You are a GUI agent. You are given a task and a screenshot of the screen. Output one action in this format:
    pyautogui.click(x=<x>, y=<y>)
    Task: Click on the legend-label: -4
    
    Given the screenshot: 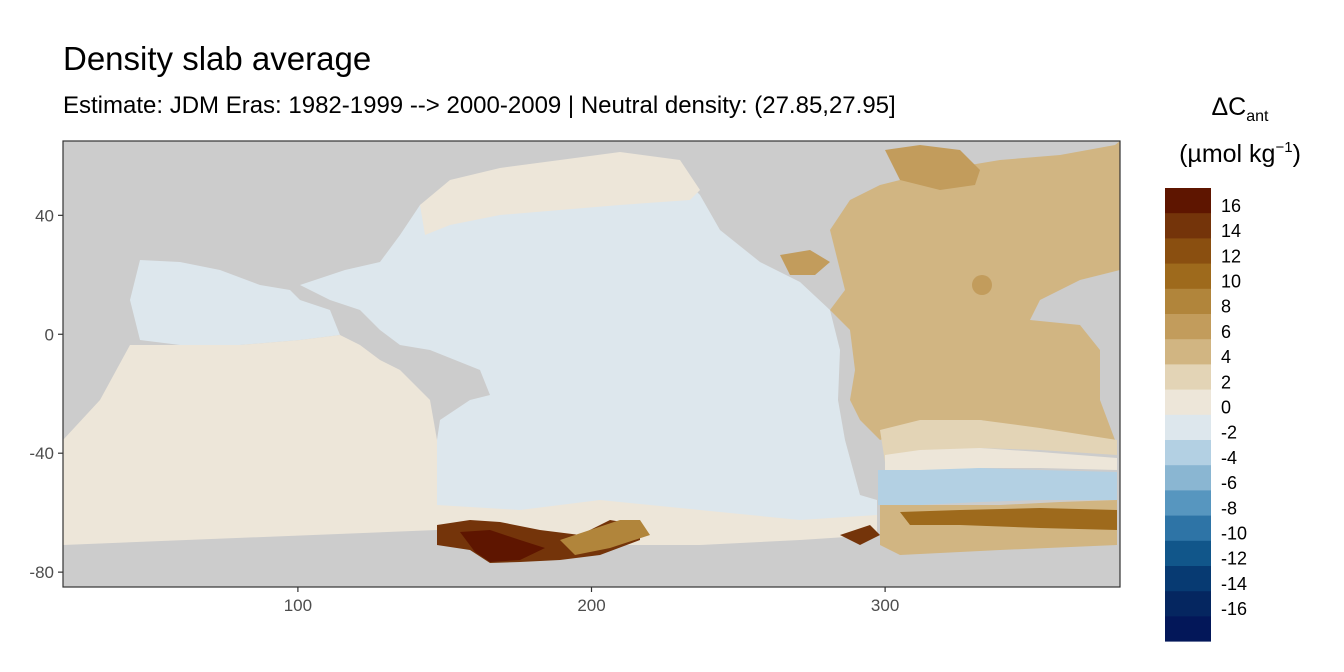 What is the action you would take?
    pyautogui.click(x=1229, y=458)
    